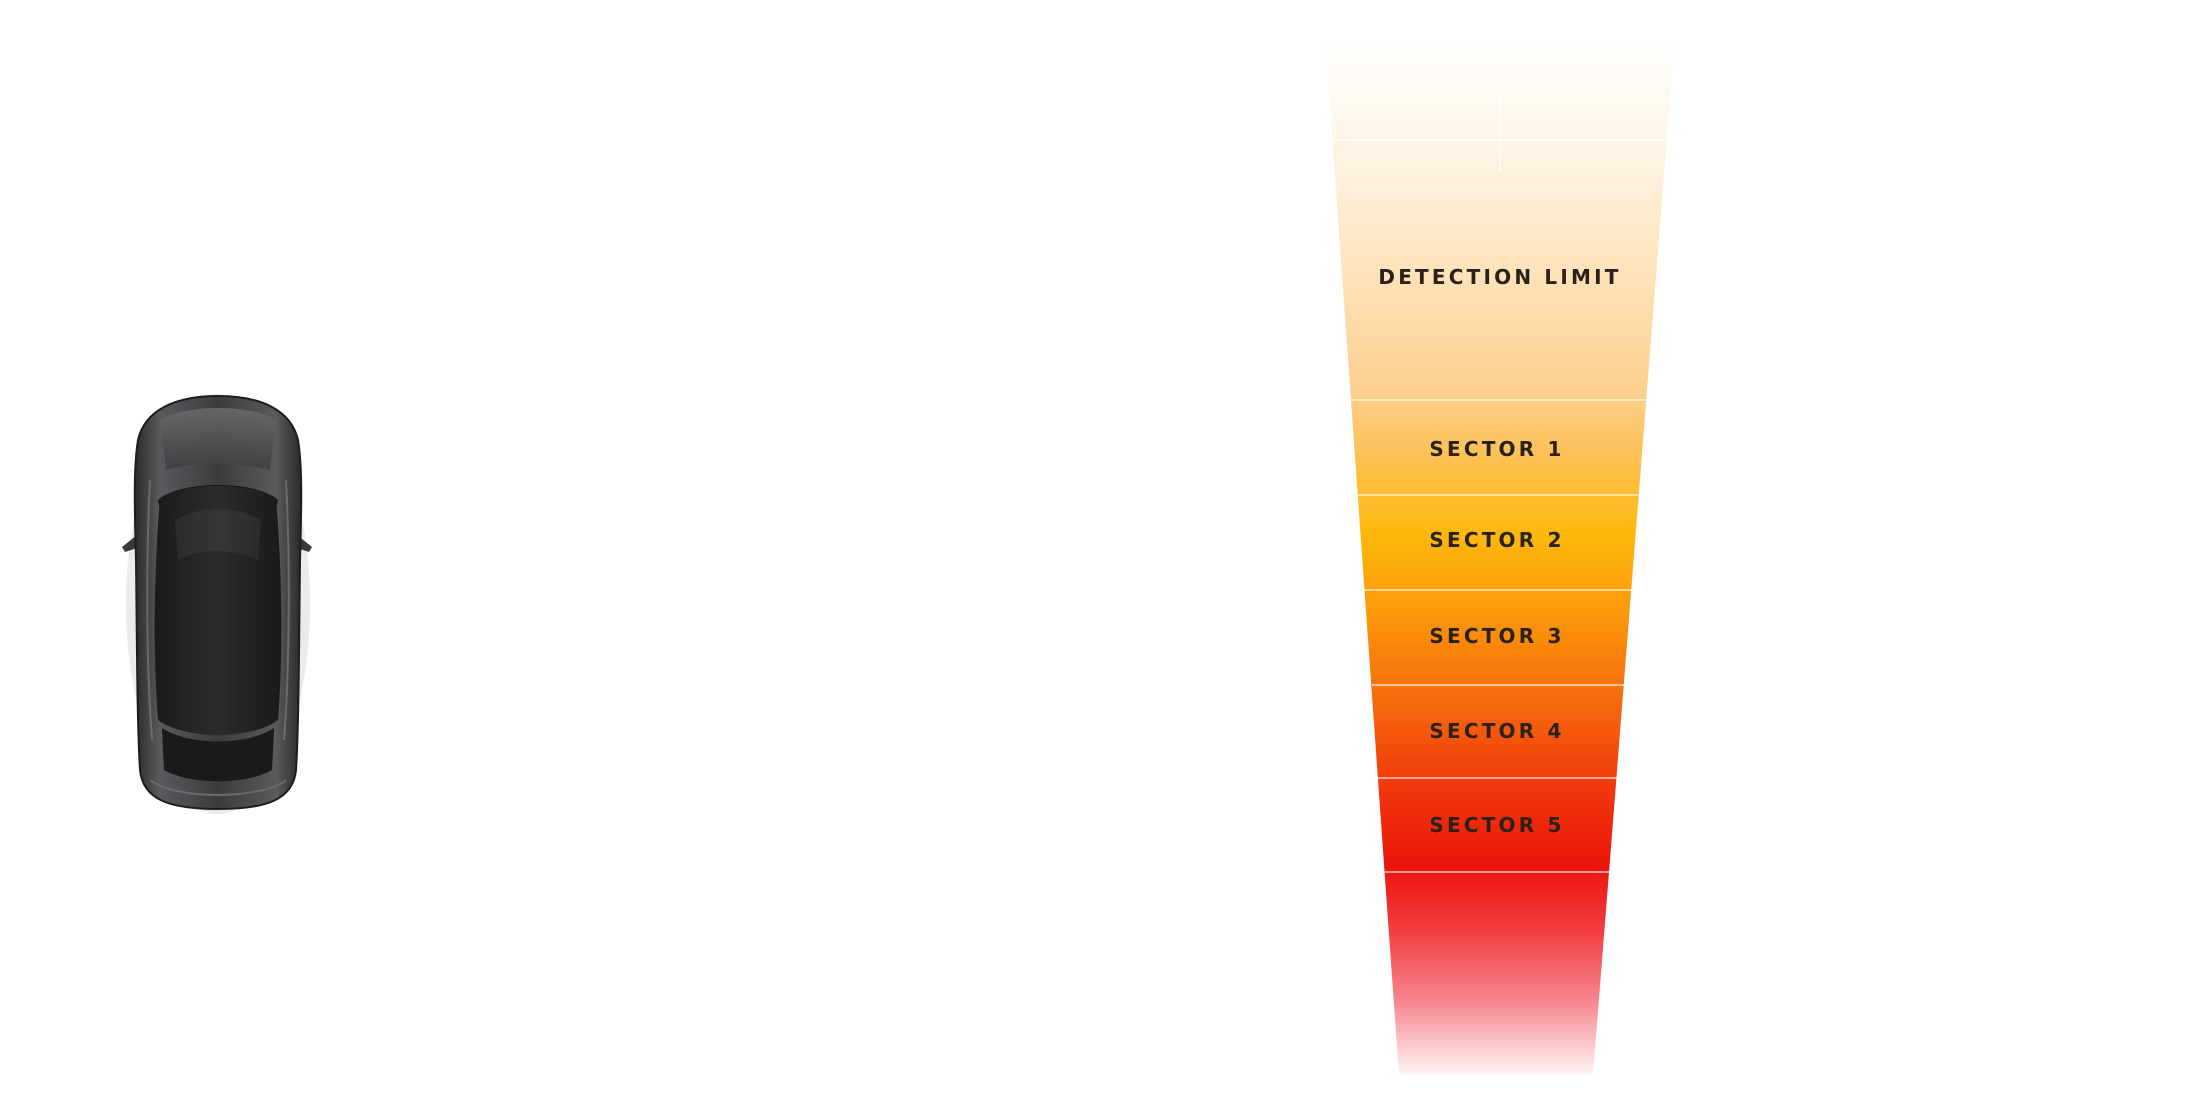 Image resolution: width=2192 pixels, height=1106 pixels. Describe the element at coordinates (217, 604) in the screenshot. I see `car-top-view-icon` at that location.